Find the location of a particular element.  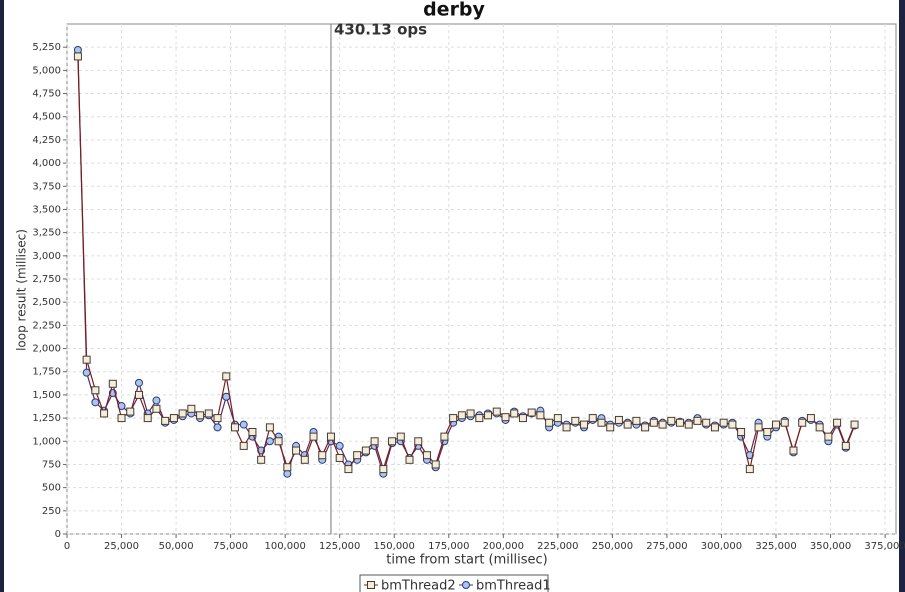

x-tick-label: 250,000 is located at coordinates (612, 546).